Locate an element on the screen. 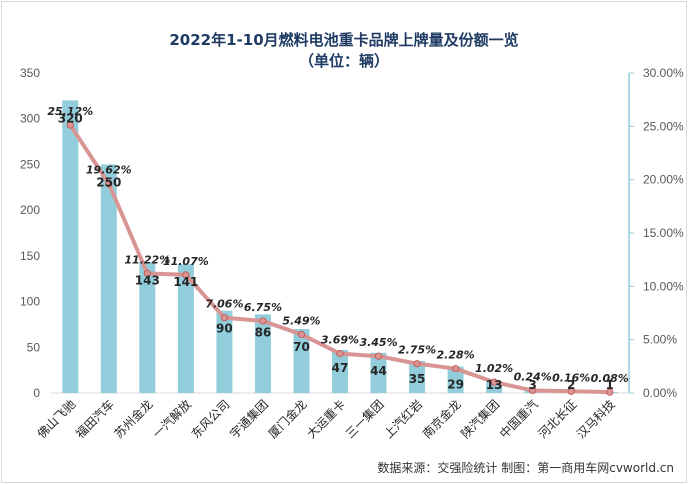 The height and width of the screenshot is (484, 688). category-label: 苏州金龙 is located at coordinates (133, 419).